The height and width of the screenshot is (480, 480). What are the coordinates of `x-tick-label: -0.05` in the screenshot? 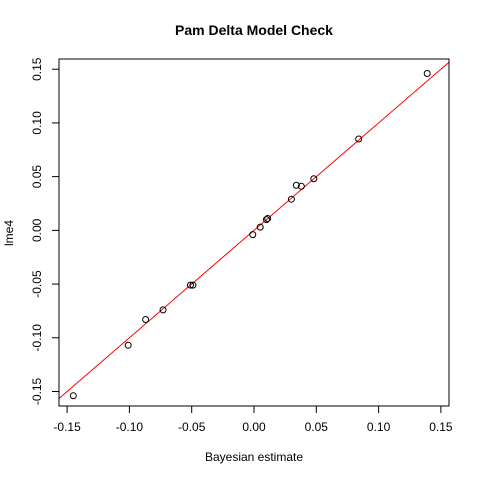 It's located at (192, 427).